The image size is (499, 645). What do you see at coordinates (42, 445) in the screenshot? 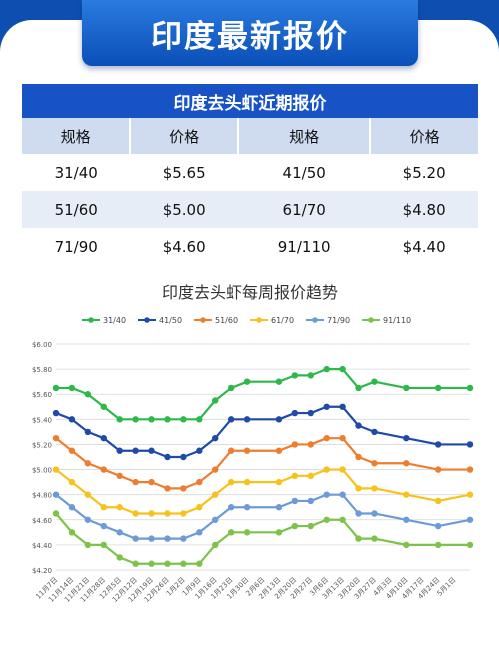
I see `y-tick-label: $5.20` at bounding box center [42, 445].